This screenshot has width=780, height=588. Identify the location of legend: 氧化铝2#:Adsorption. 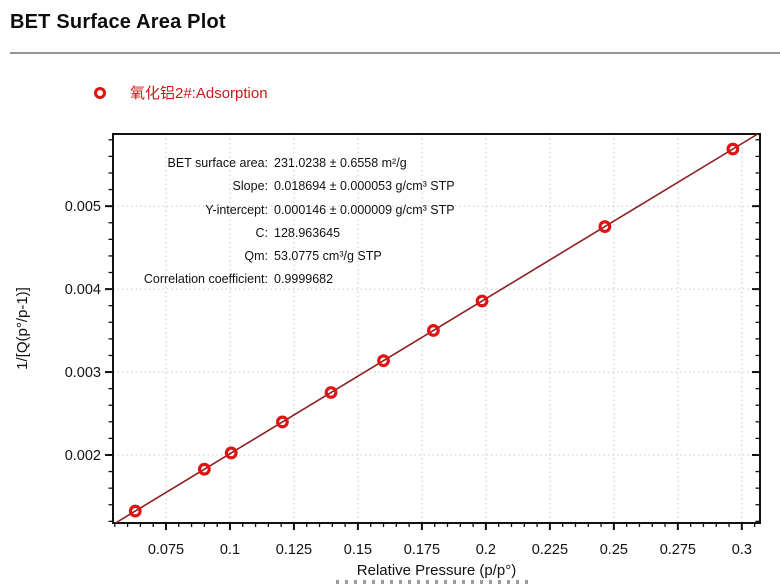
(181, 92).